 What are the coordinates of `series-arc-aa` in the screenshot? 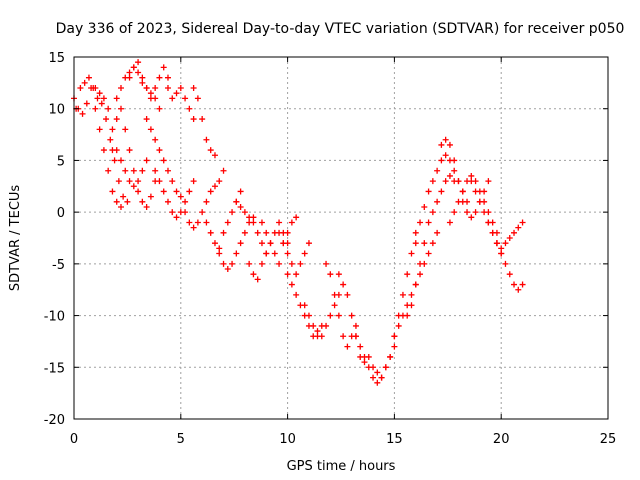 It's located at (465, 178).